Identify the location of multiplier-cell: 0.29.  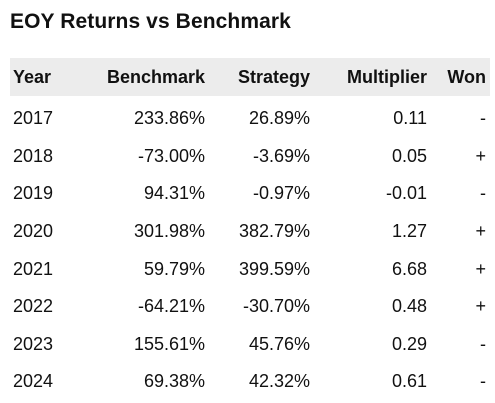
(409, 343).